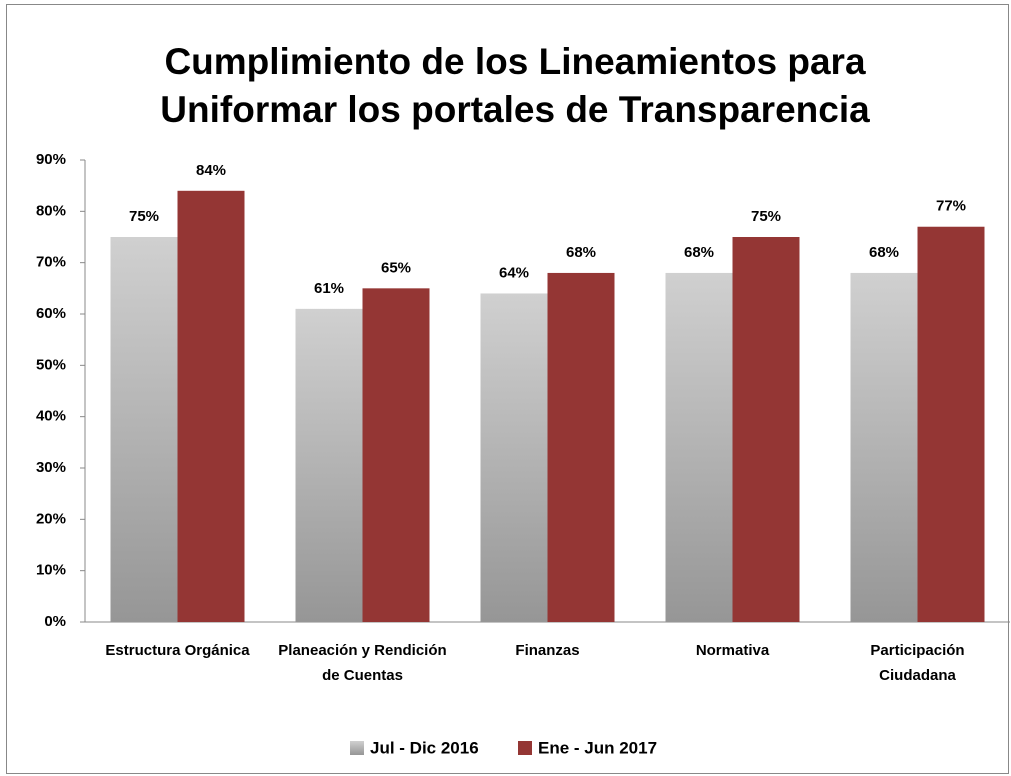 The height and width of the screenshot is (776, 1011). Describe the element at coordinates (51, 570) in the screenshot. I see `y-tick-label: 10%` at that location.